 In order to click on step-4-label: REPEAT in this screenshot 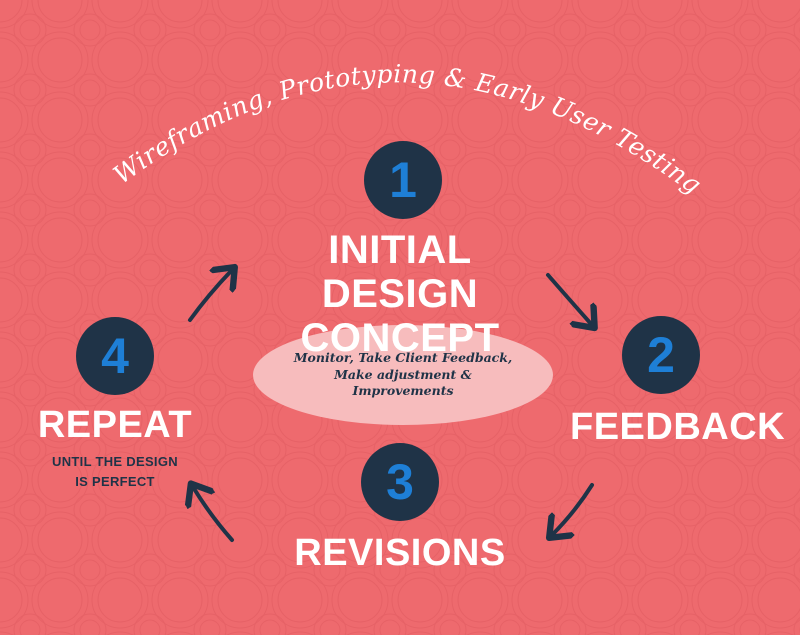, I will do `click(115, 425)`.